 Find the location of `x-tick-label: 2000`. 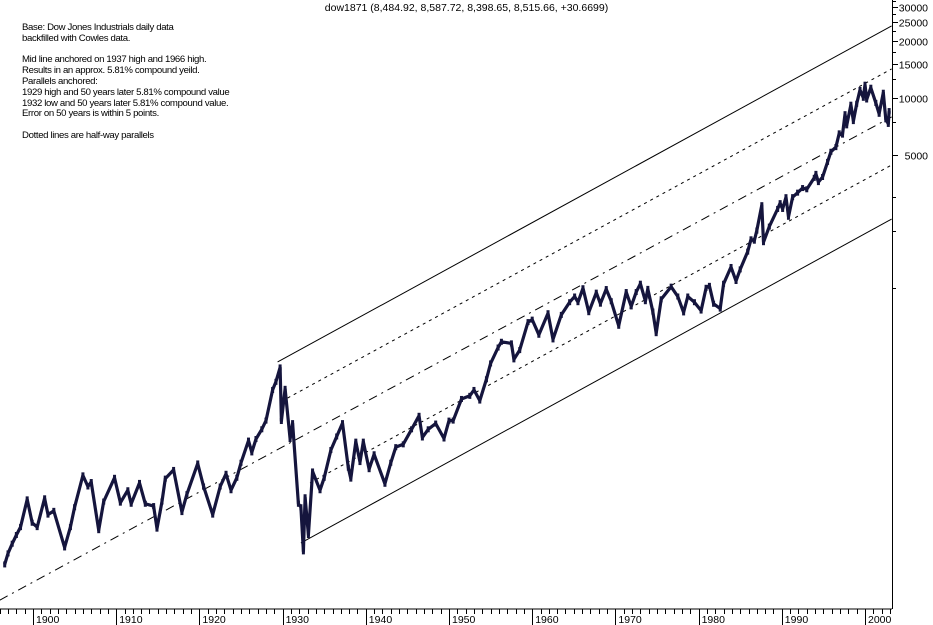

x-tick-label: 2000 is located at coordinates (880, 619).